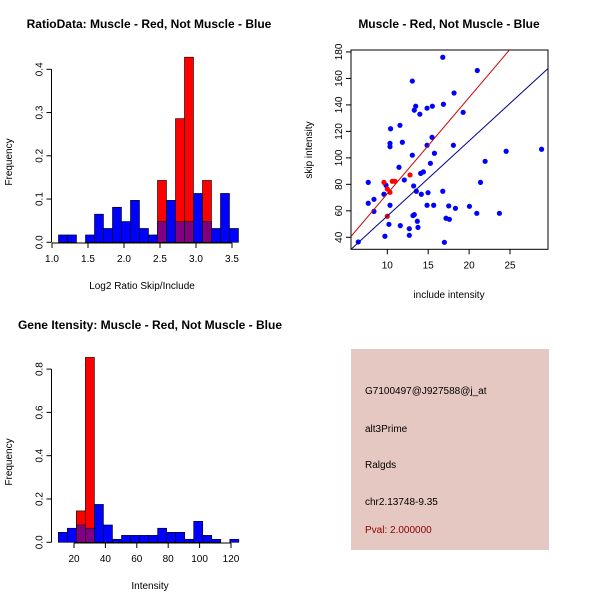  What do you see at coordinates (74, 559) in the screenshot?
I see `x-tick-label: 20` at bounding box center [74, 559].